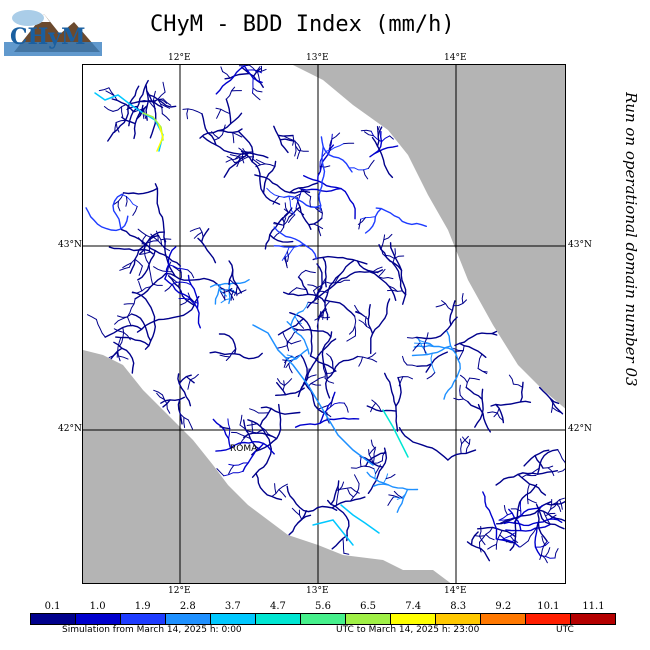  Describe the element at coordinates (395, 433) in the screenshot. I see `river-highlight` at that location.